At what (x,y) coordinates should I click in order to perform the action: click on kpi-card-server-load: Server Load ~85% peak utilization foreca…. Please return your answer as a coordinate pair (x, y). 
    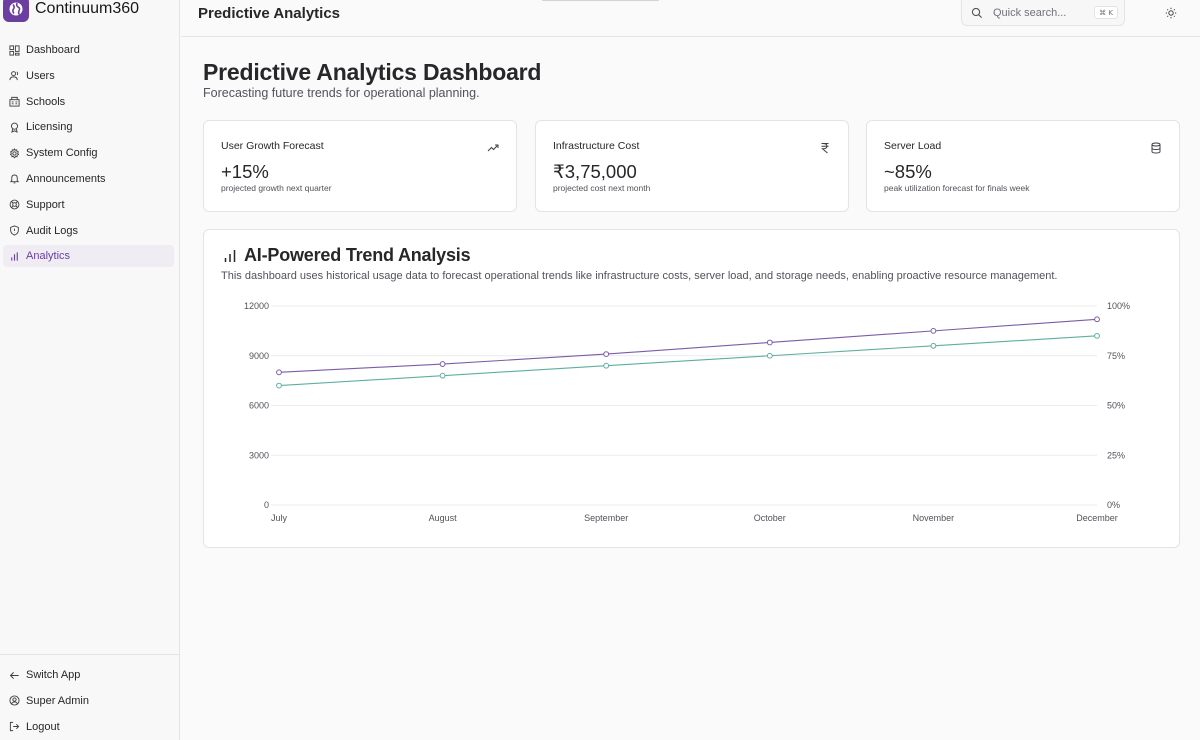
    Looking at the image, I should click on (1023, 166).